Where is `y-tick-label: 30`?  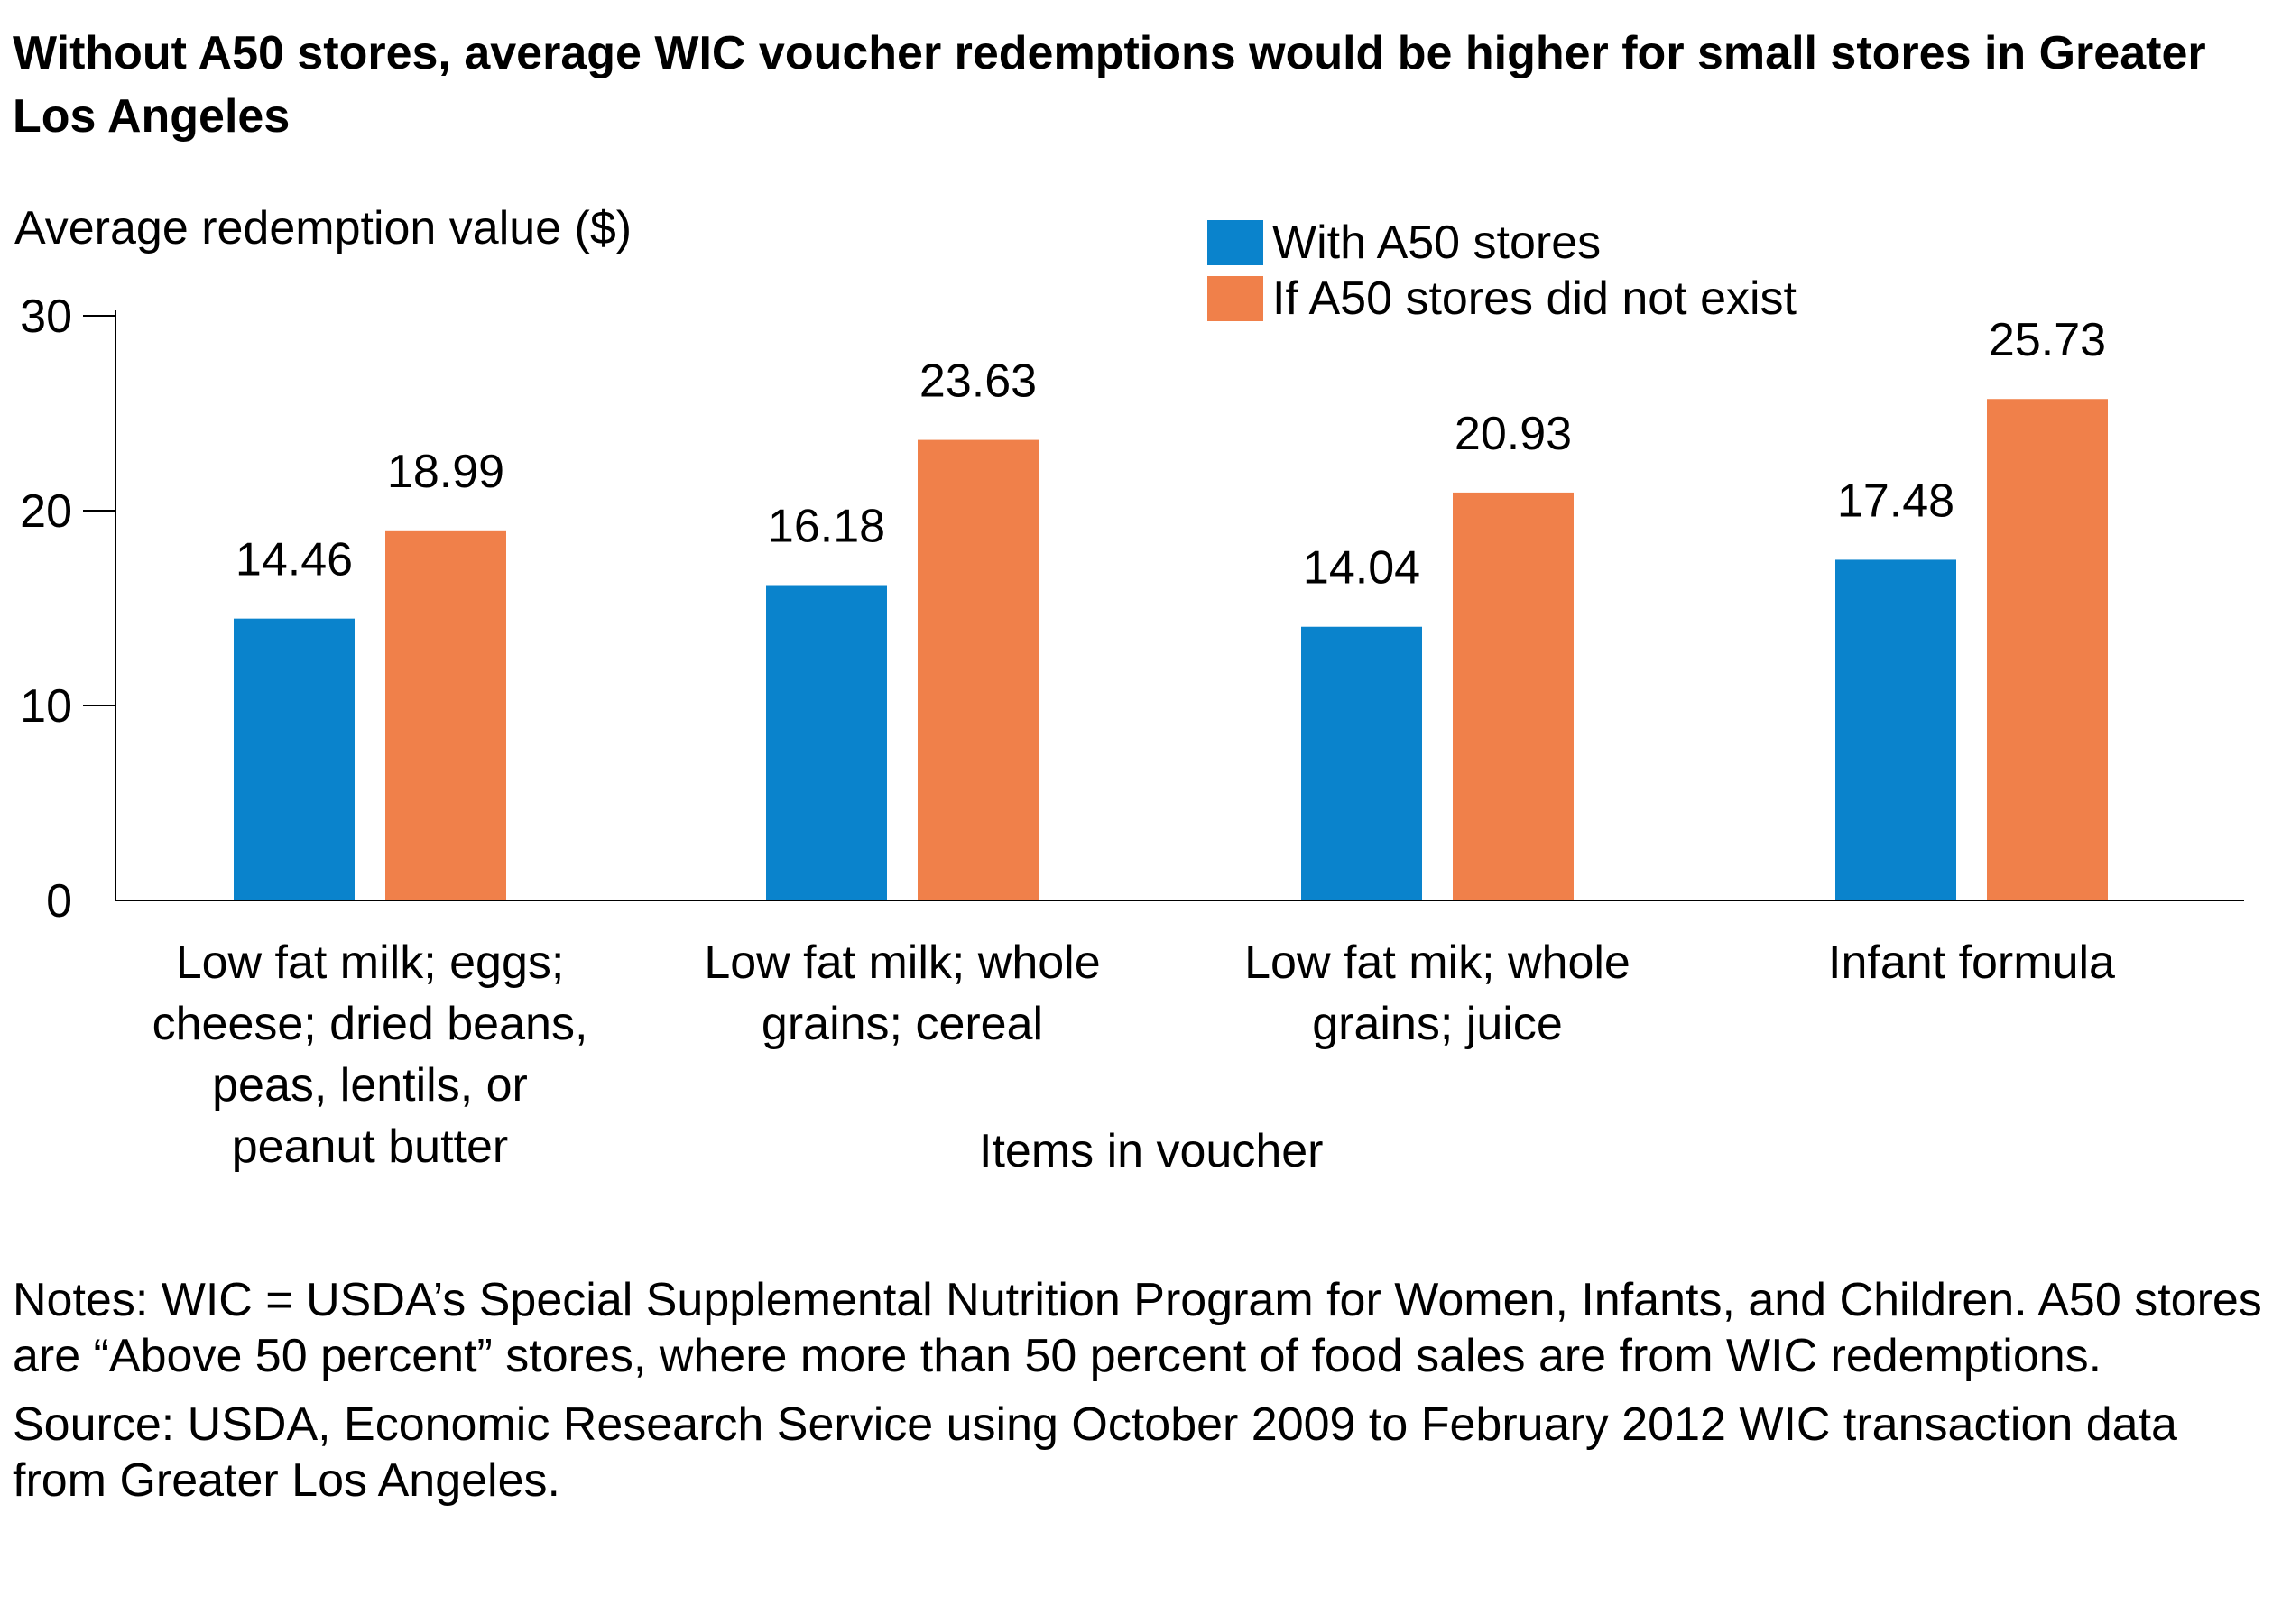 y-tick-label: 30 is located at coordinates (46, 317).